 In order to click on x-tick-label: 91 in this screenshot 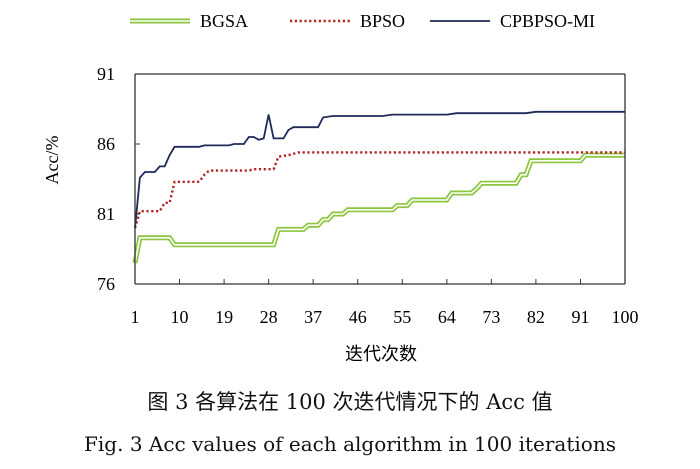, I will do `click(580, 317)`.